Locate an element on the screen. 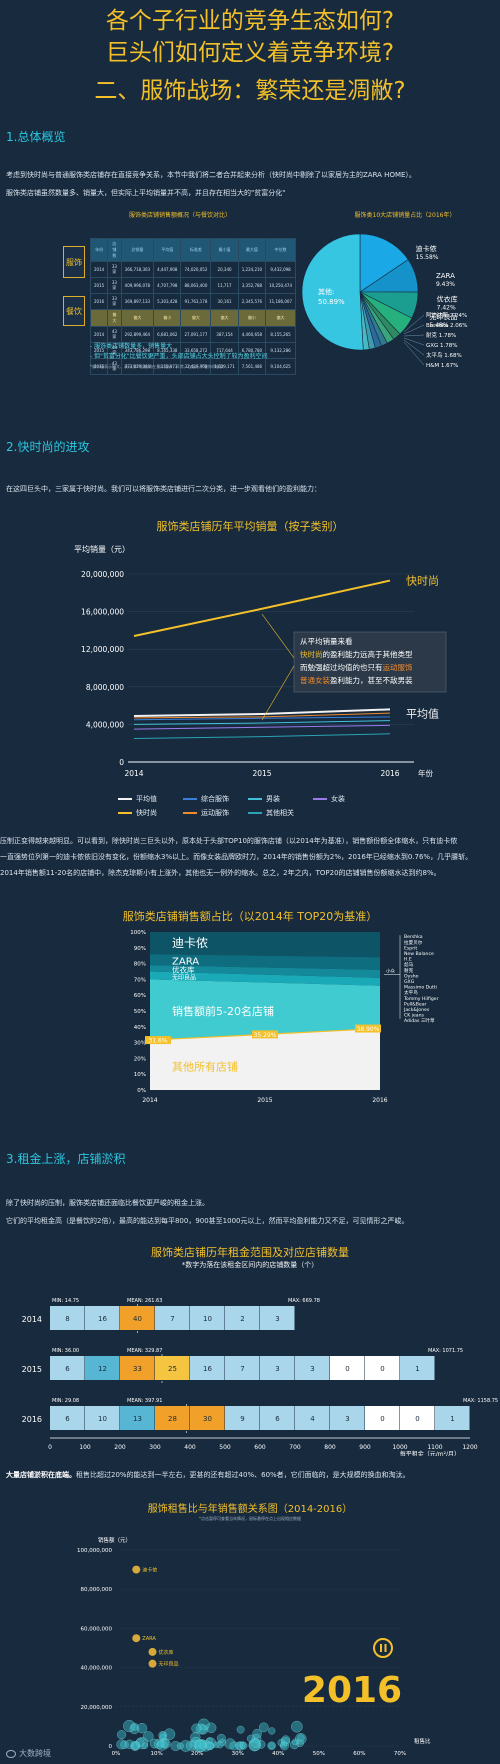 This screenshot has width=500, height=1764. area-series-label: 其他所有店铺 is located at coordinates (205, 1066).